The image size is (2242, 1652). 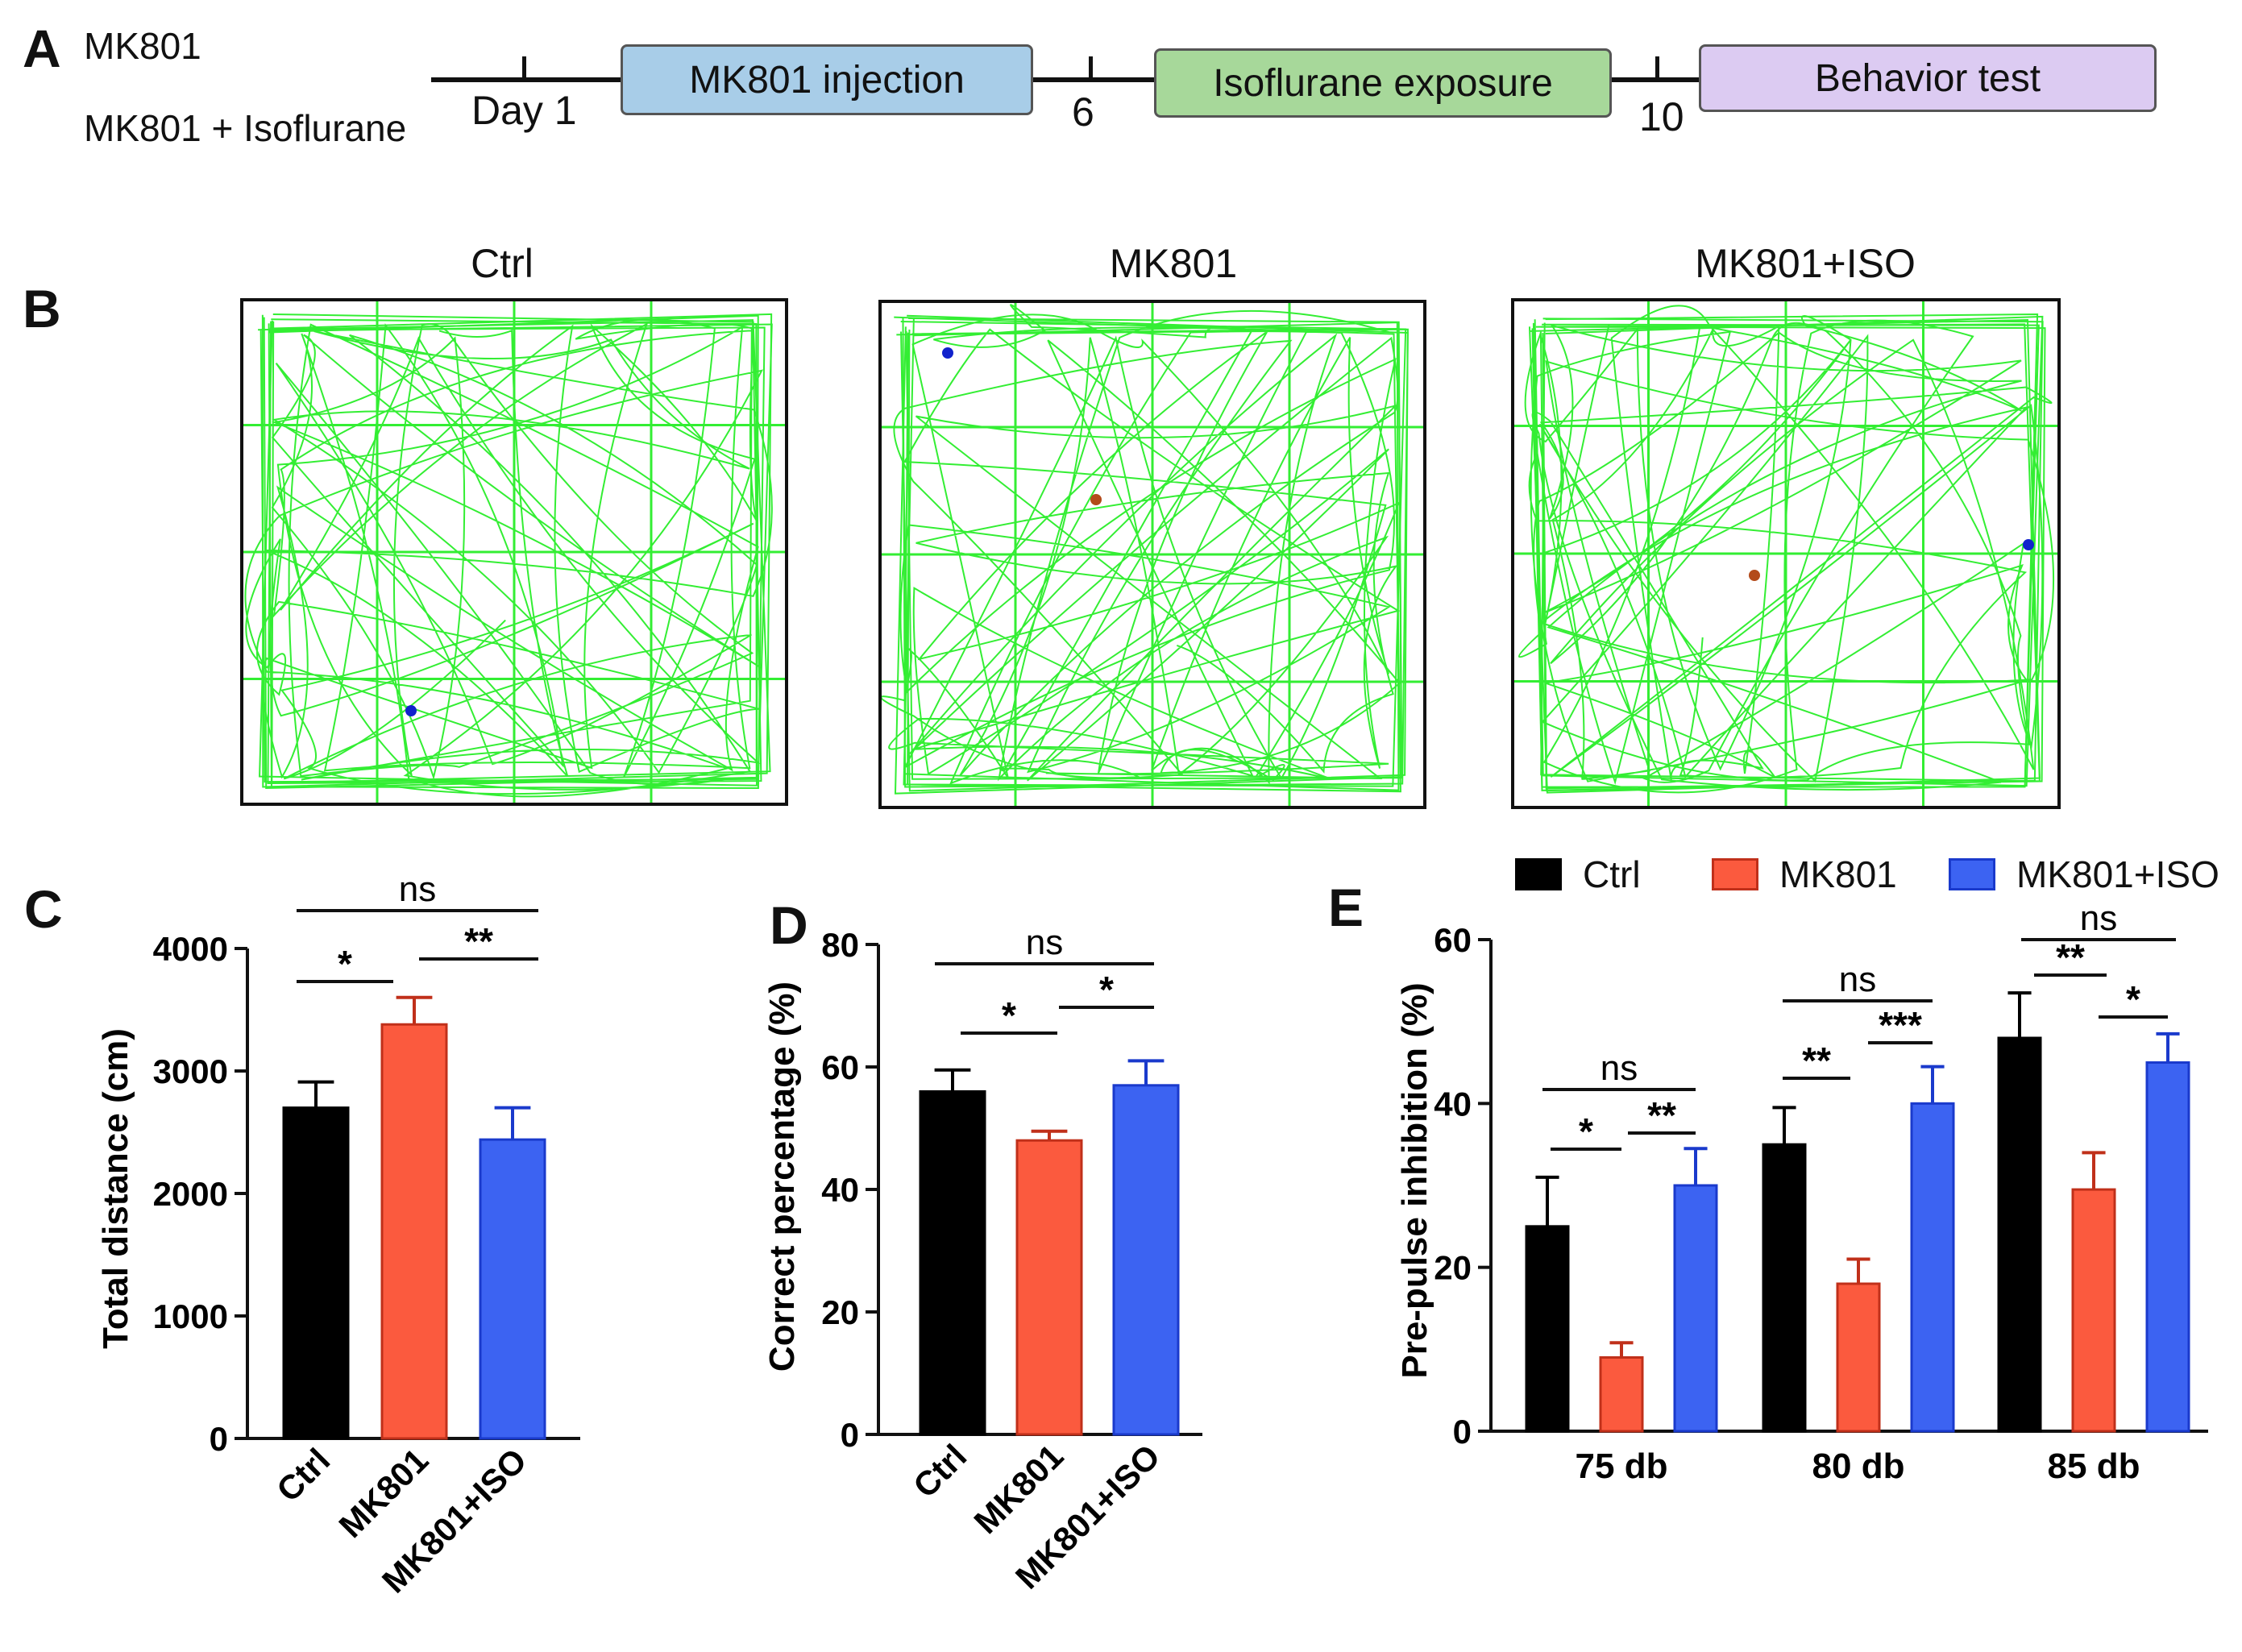 I want to click on timeline-label-day10: 10, so click(x=1661, y=116).